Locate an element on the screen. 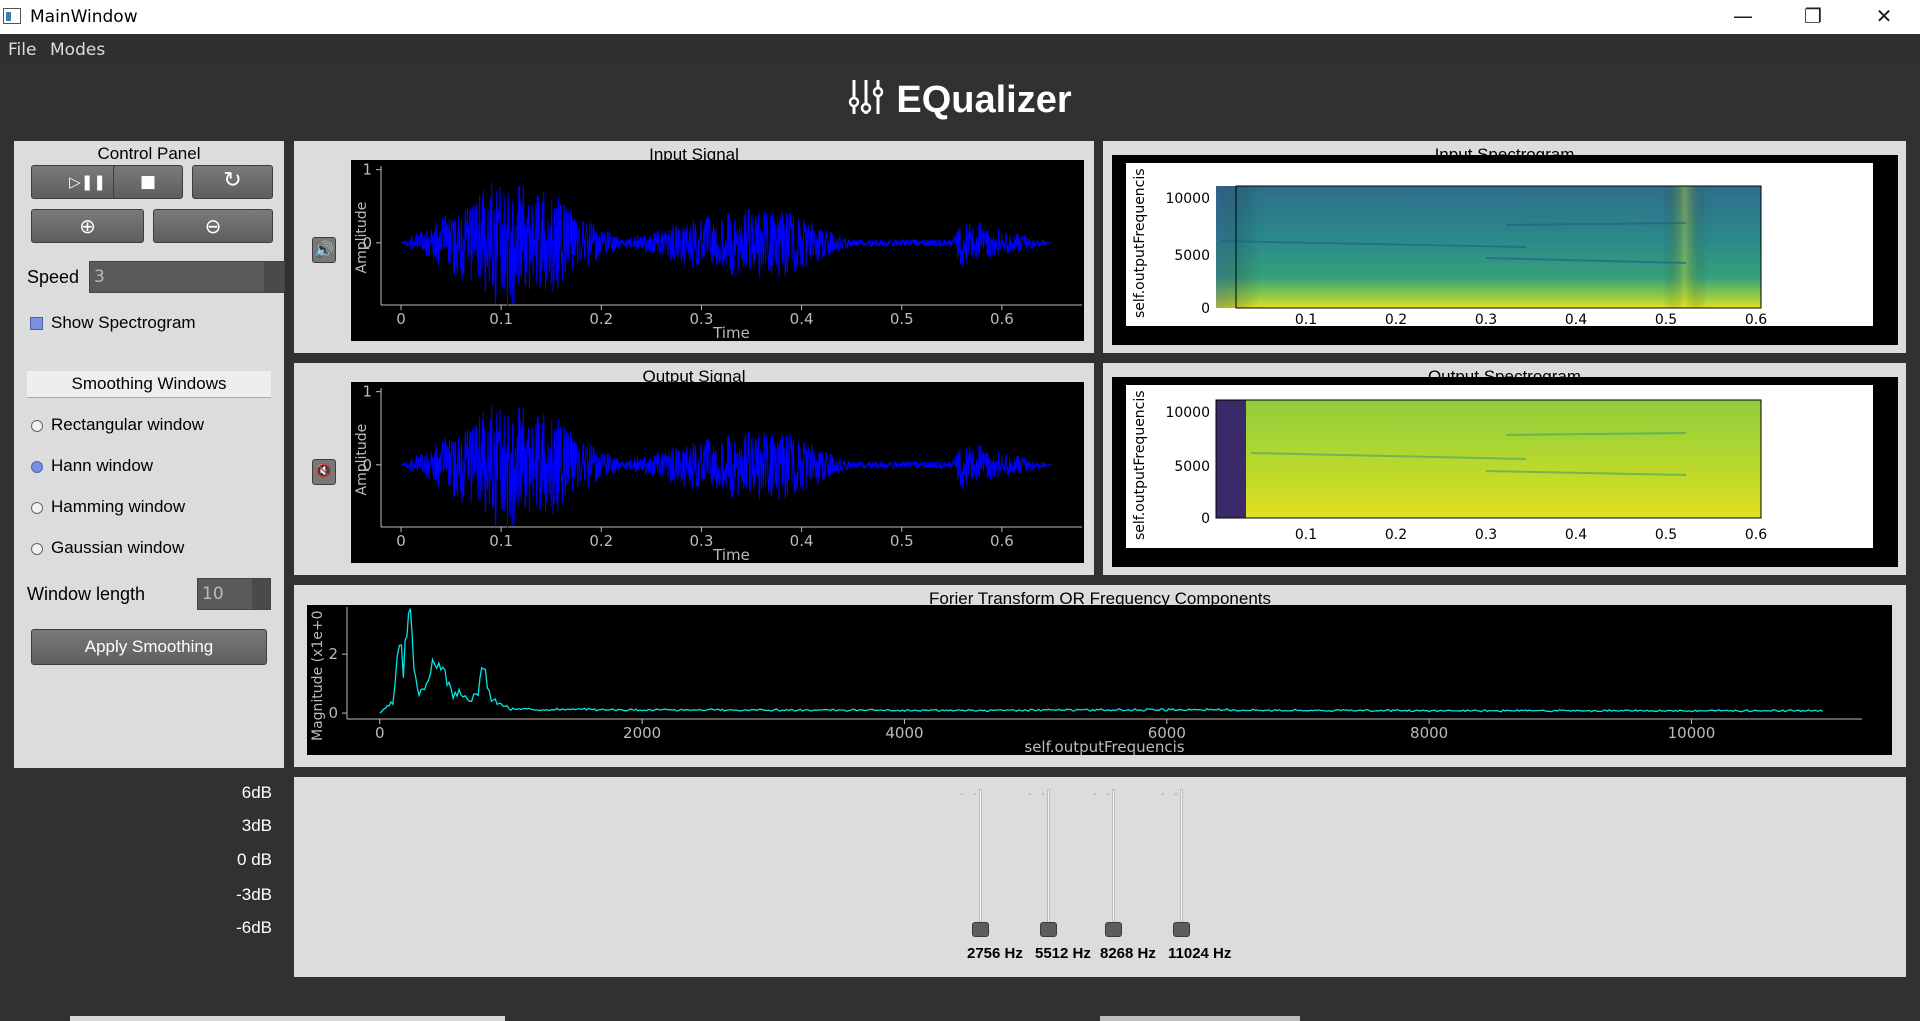 The image size is (1920, 1021). gaussian-window-radio is located at coordinates (37, 549).